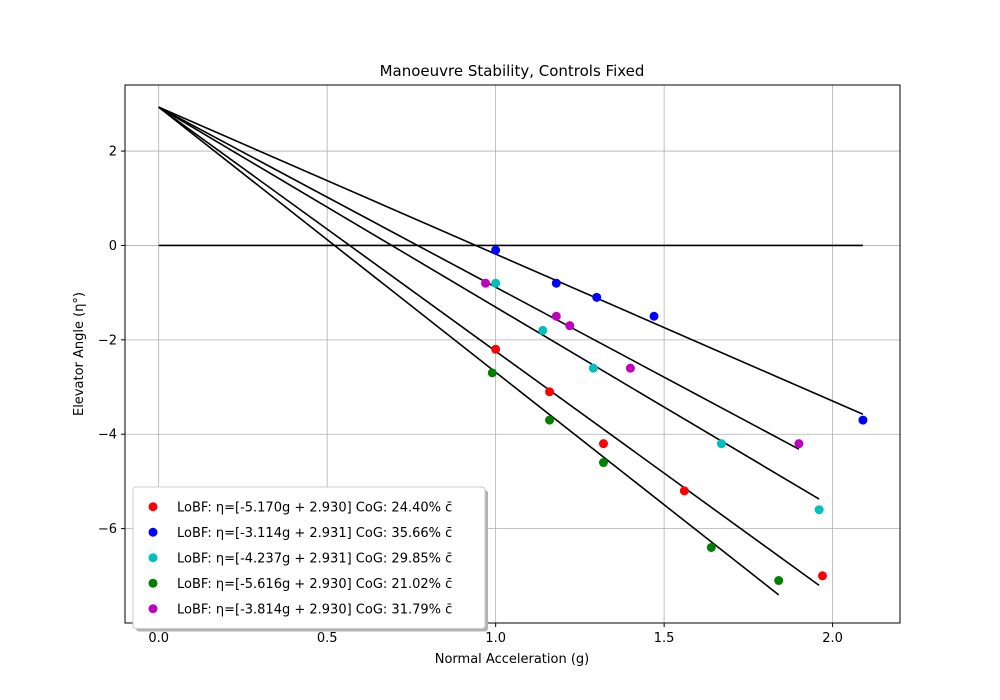  Describe the element at coordinates (158, 638) in the screenshot. I see `x-tick-label: 0.0` at that location.